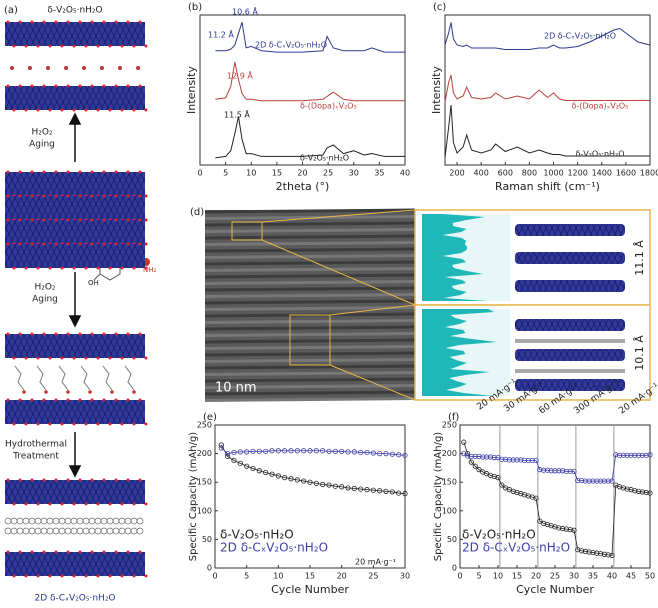 The height and width of the screenshot is (608, 658). What do you see at coordinates (547, 131) in the screenshot?
I see `series-line` at bounding box center [547, 131].